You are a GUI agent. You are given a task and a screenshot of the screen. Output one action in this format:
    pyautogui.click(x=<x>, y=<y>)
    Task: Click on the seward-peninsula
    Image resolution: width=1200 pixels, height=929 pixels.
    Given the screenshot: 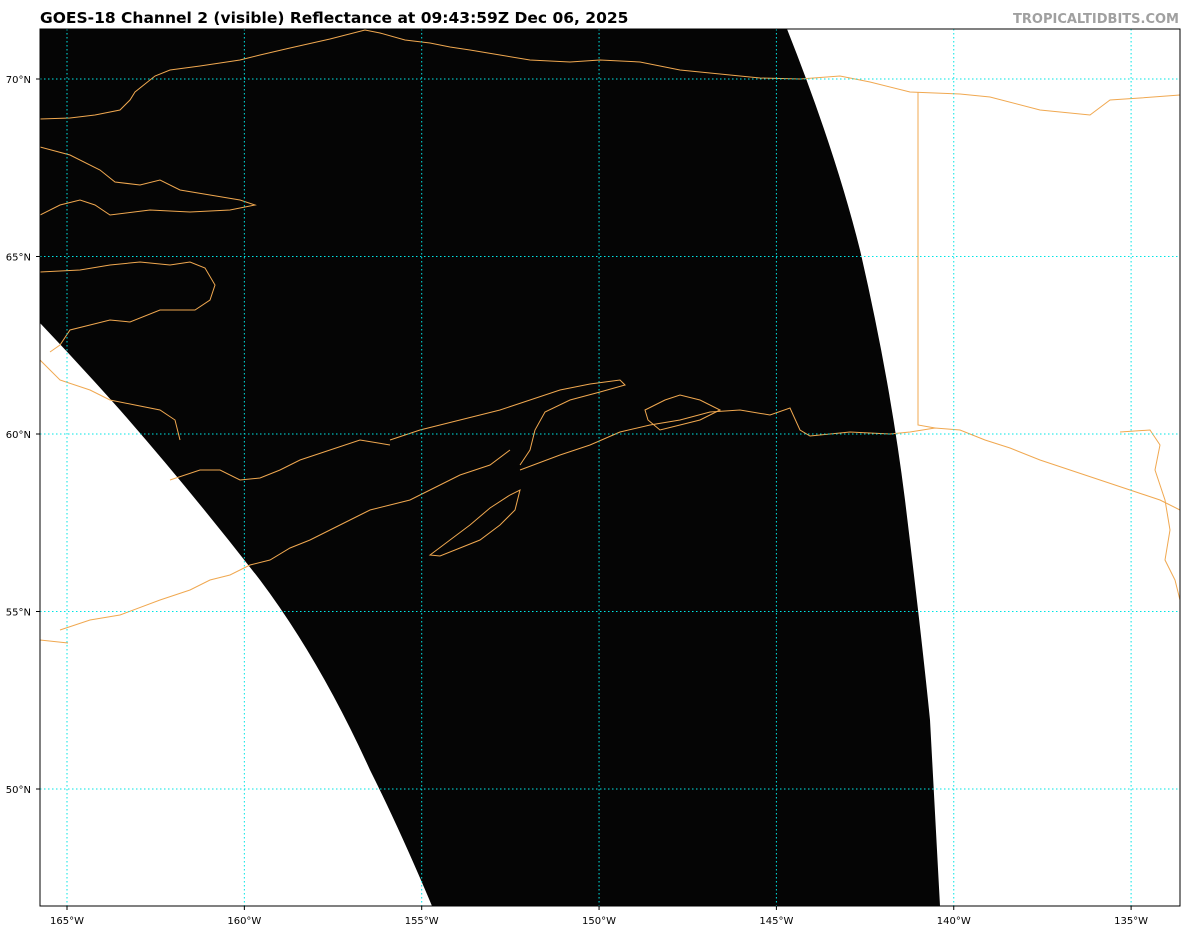 What is the action you would take?
    pyautogui.click(x=148, y=181)
    